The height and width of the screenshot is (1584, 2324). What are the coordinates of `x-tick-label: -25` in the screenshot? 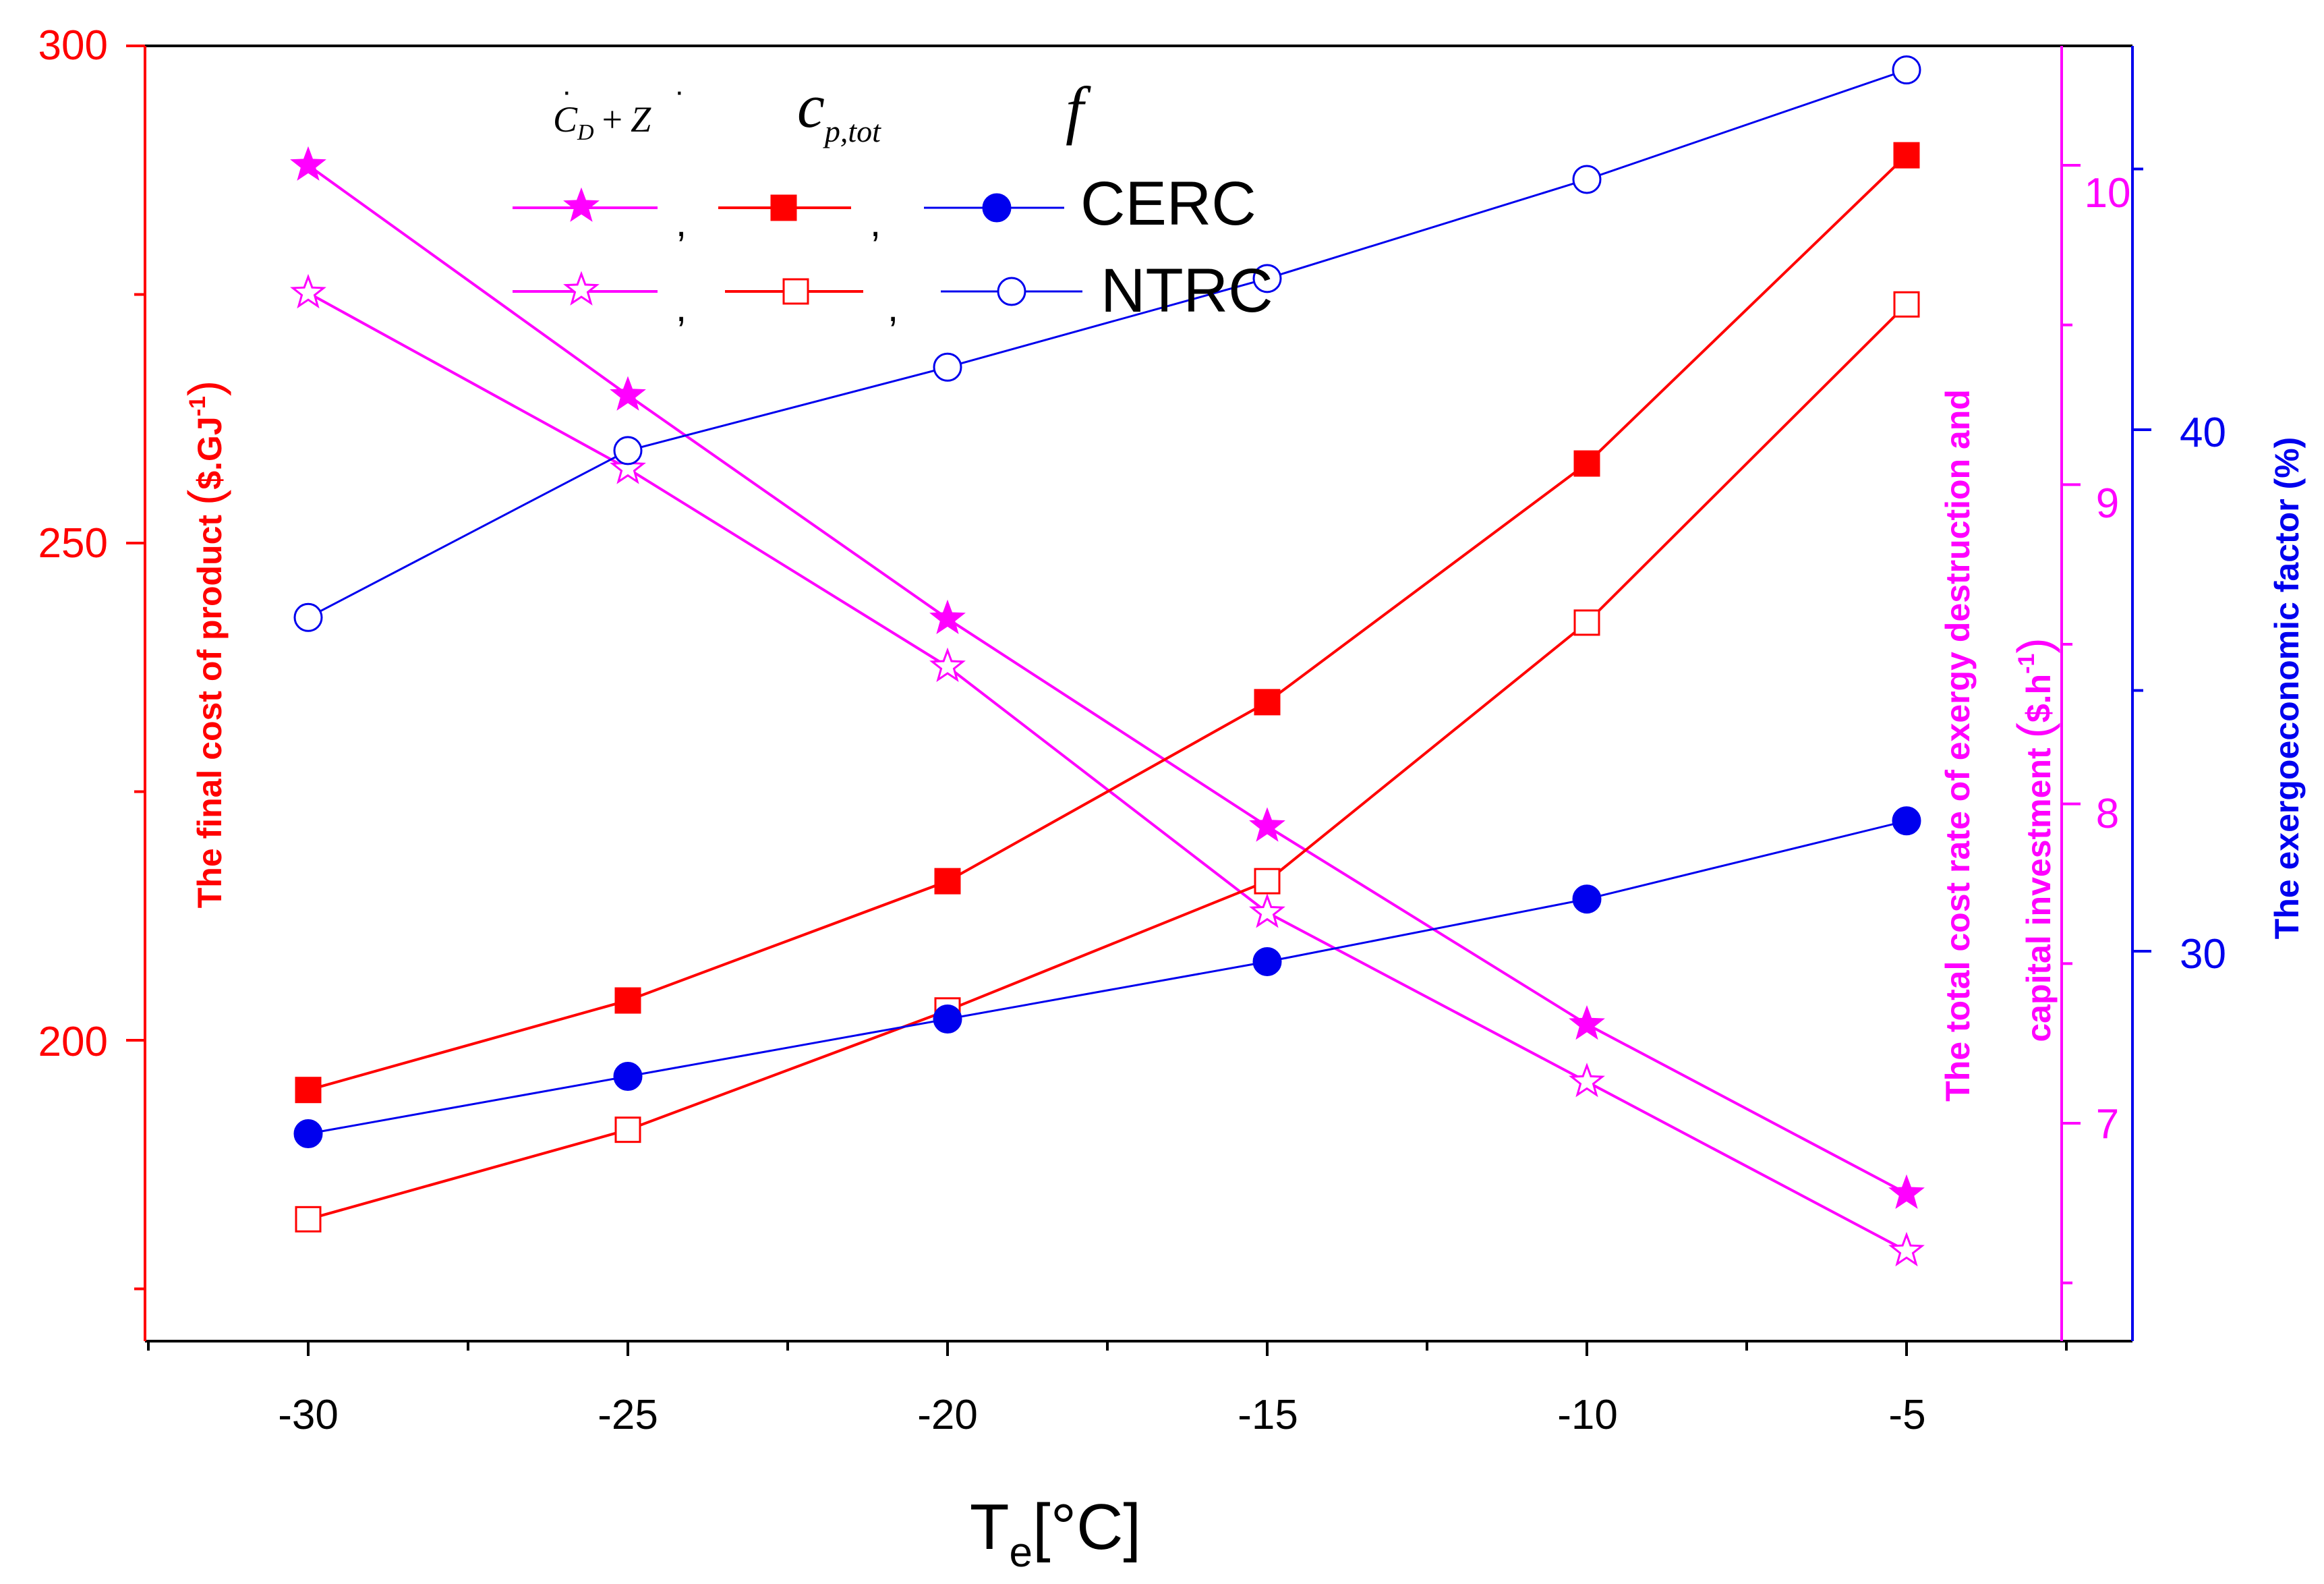 It's located at (628, 1415).